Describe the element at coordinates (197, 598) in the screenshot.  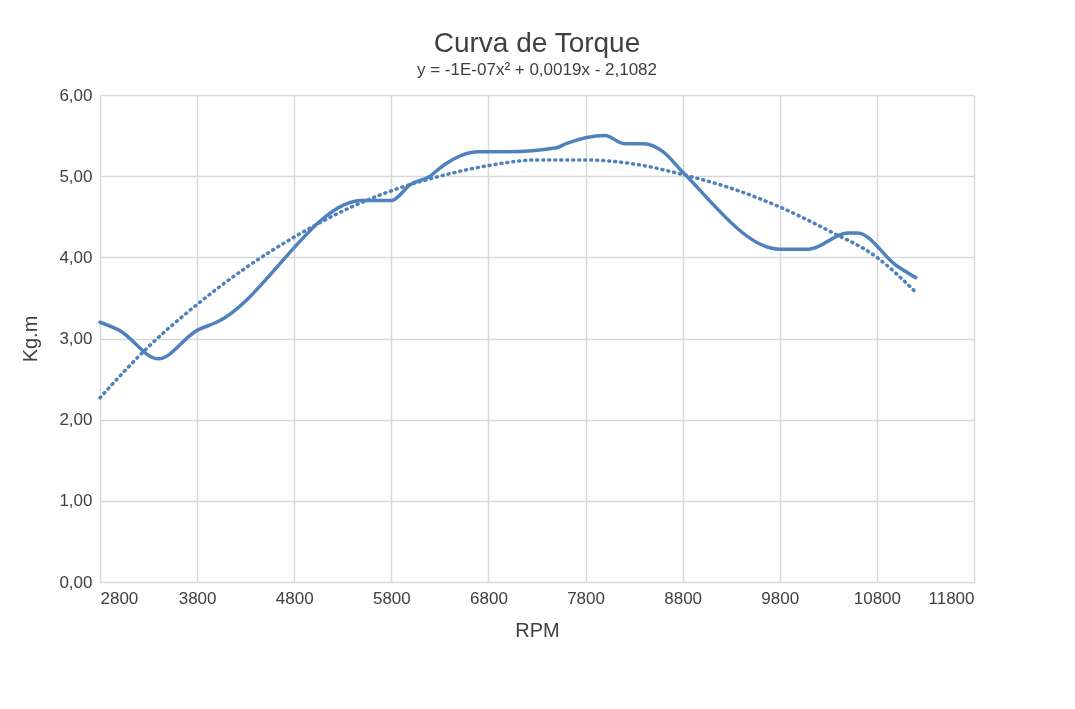
I see `x-tick-label: 3800` at that location.